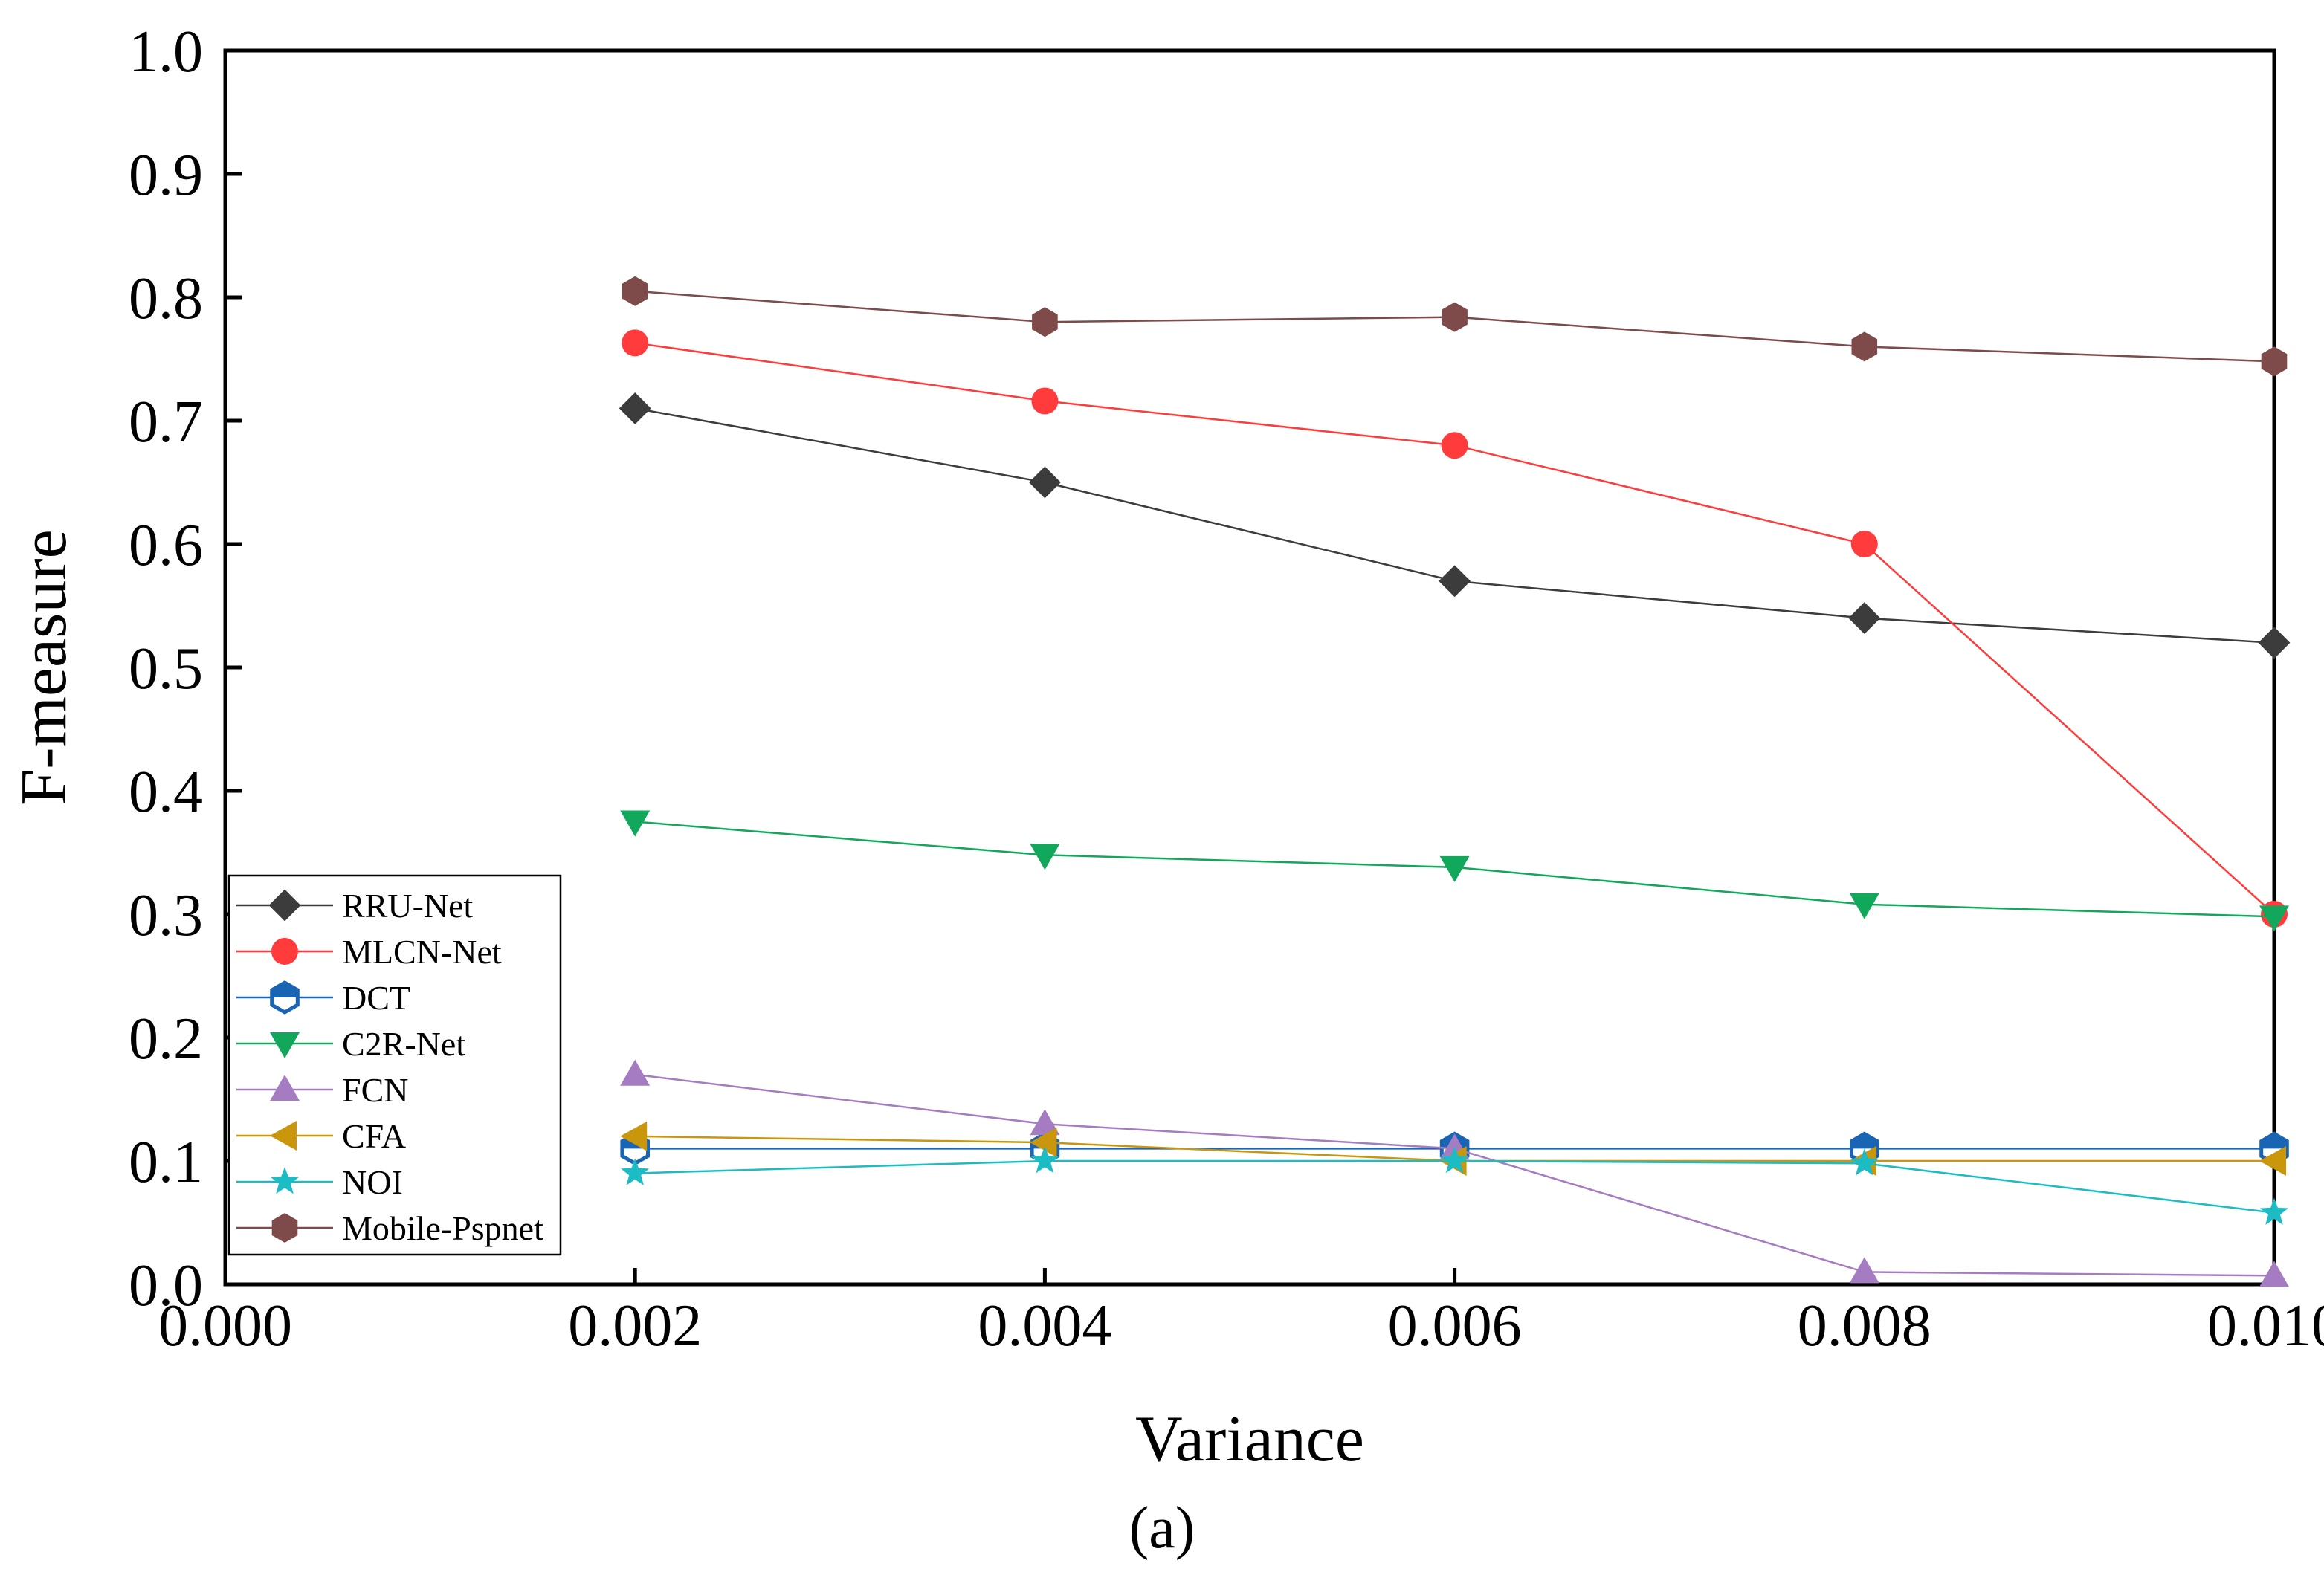 This screenshot has height=1569, width=2324. What do you see at coordinates (442, 1228) in the screenshot?
I see `legend-label: Mobile-Pspnet` at bounding box center [442, 1228].